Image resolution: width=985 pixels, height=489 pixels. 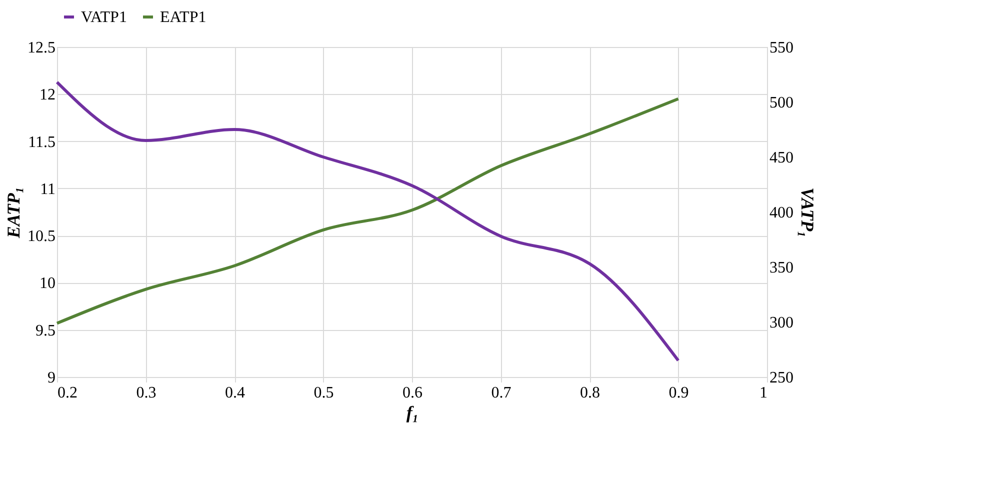 I want to click on y-tick-label: 9, so click(x=52, y=378).